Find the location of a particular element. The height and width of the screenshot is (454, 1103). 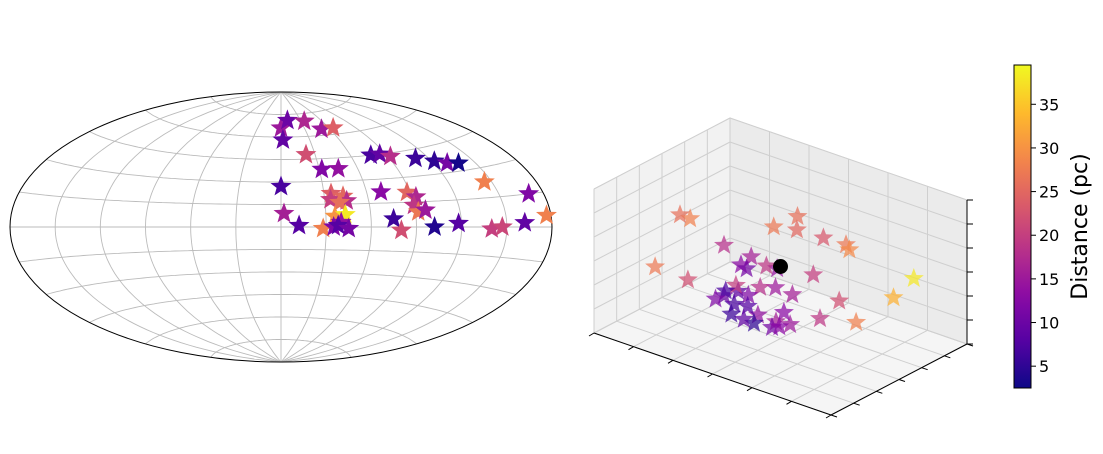

colorbar-tick-label: 15 is located at coordinates (1049, 279).